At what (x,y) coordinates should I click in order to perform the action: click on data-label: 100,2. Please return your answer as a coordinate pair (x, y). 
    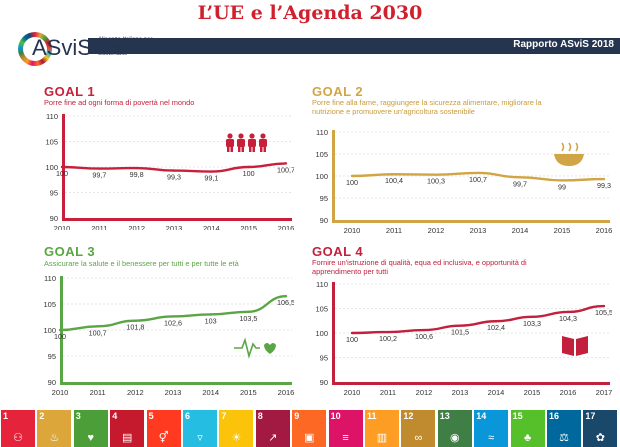
    Looking at the image, I should click on (388, 338).